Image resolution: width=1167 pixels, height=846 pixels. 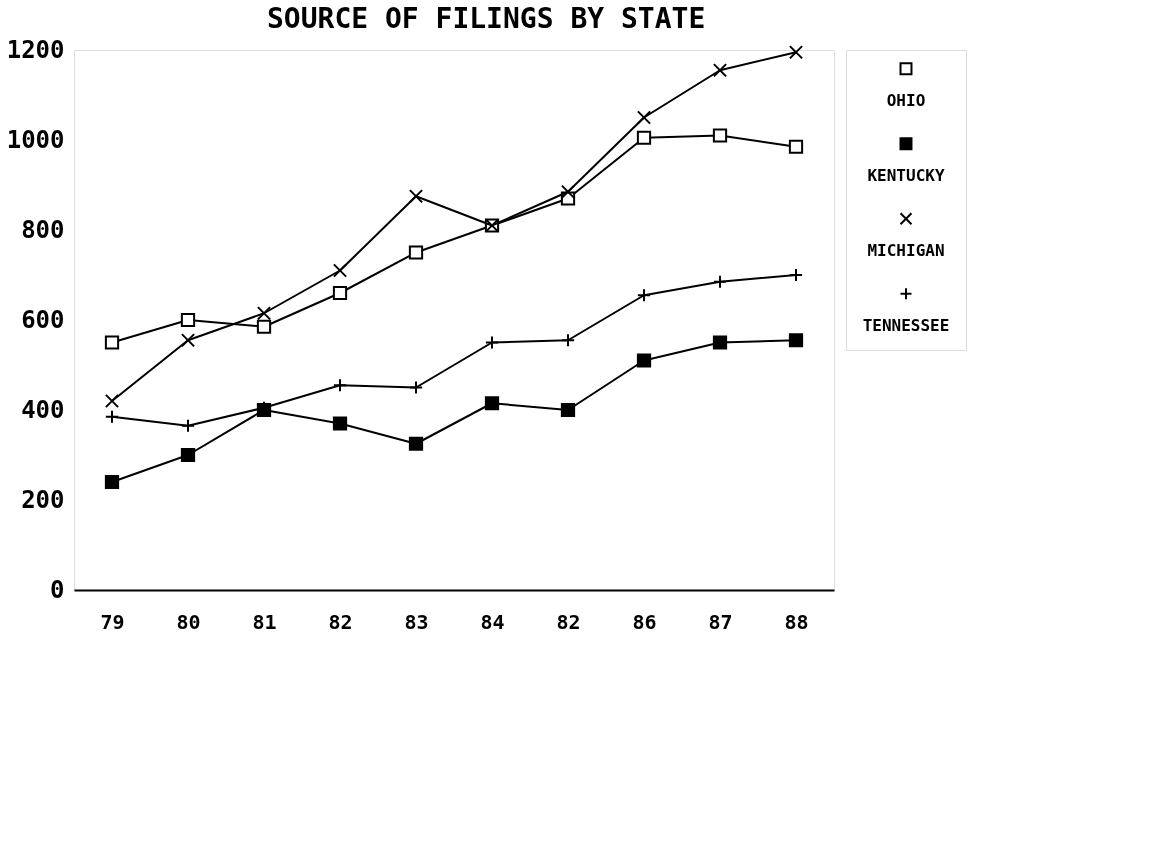 What do you see at coordinates (416, 621) in the screenshot?
I see `x-tick-label: 83` at bounding box center [416, 621].